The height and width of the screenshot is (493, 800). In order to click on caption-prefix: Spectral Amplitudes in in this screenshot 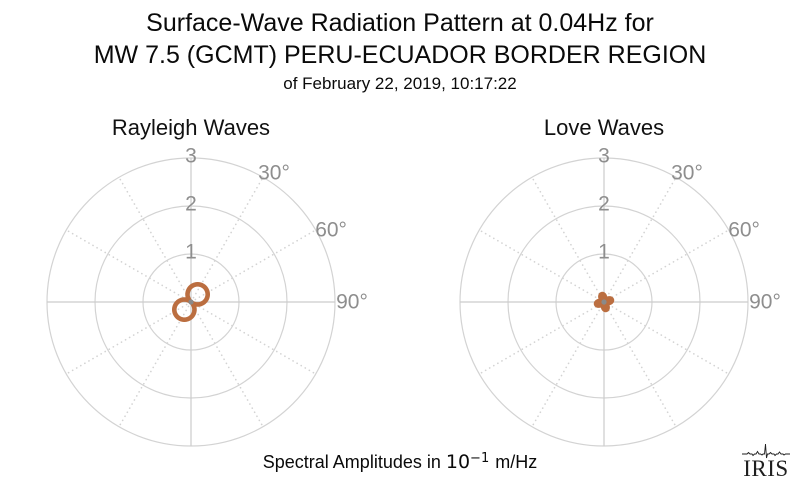, I will do `click(354, 462)`.